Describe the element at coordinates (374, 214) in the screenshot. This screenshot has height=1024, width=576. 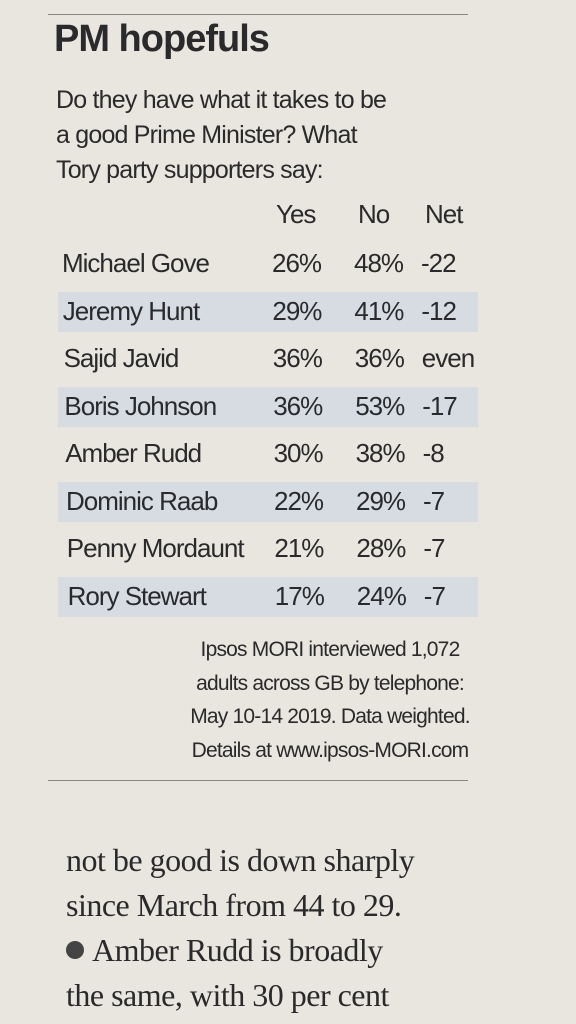
I see `column-header: No` at that location.